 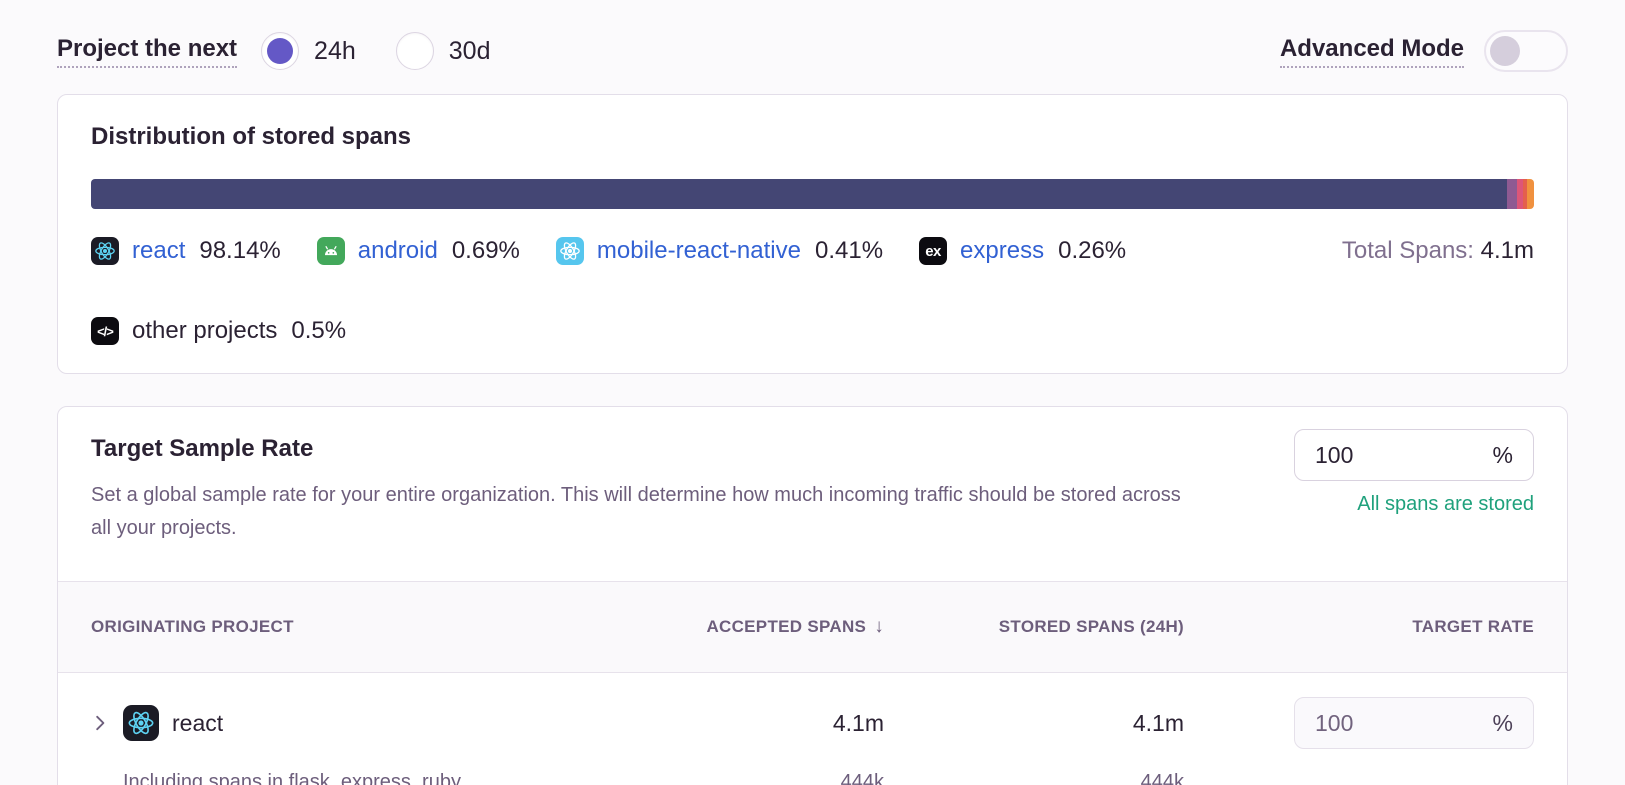 I want to click on advanced-mode-toggle, so click(x=1526, y=51).